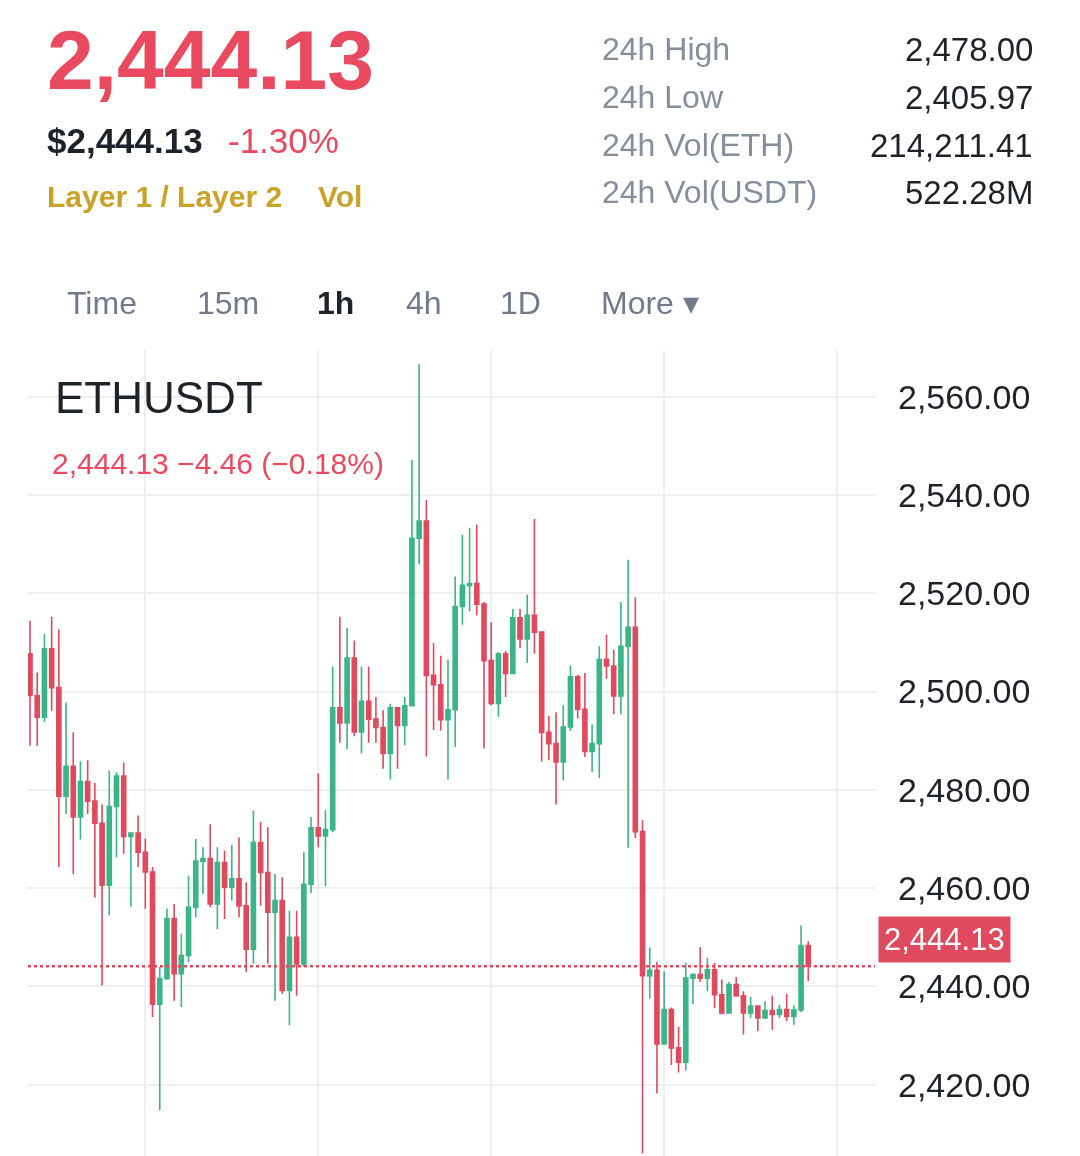  What do you see at coordinates (283, 140) in the screenshot?
I see `text: -1.30%` at bounding box center [283, 140].